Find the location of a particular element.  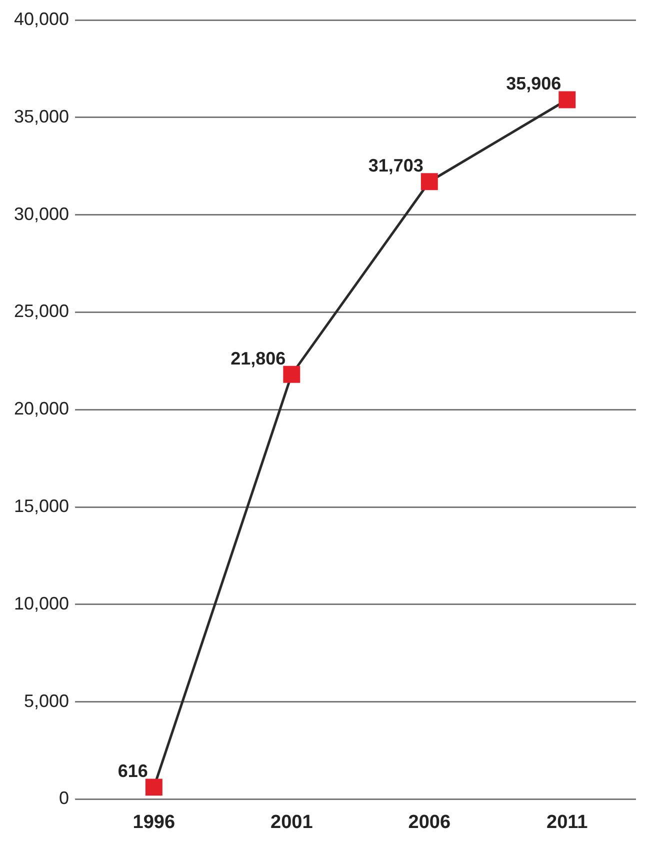

y-tick-label: 25,000 is located at coordinates (42, 311).